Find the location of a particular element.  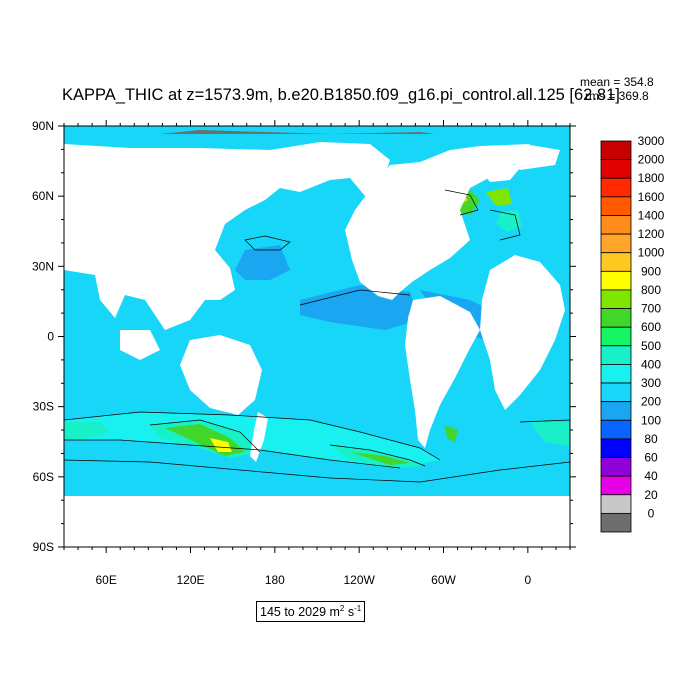

colorbar-label: 2000 is located at coordinates (651, 160).